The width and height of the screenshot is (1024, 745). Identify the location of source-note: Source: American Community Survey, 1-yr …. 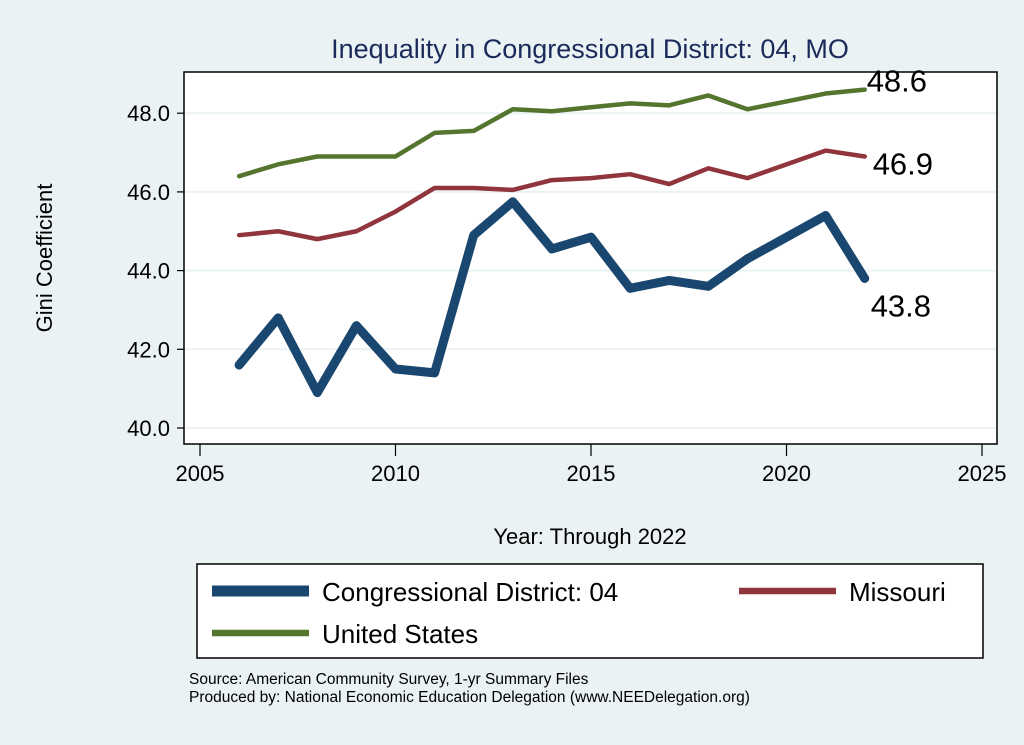
(389, 679).